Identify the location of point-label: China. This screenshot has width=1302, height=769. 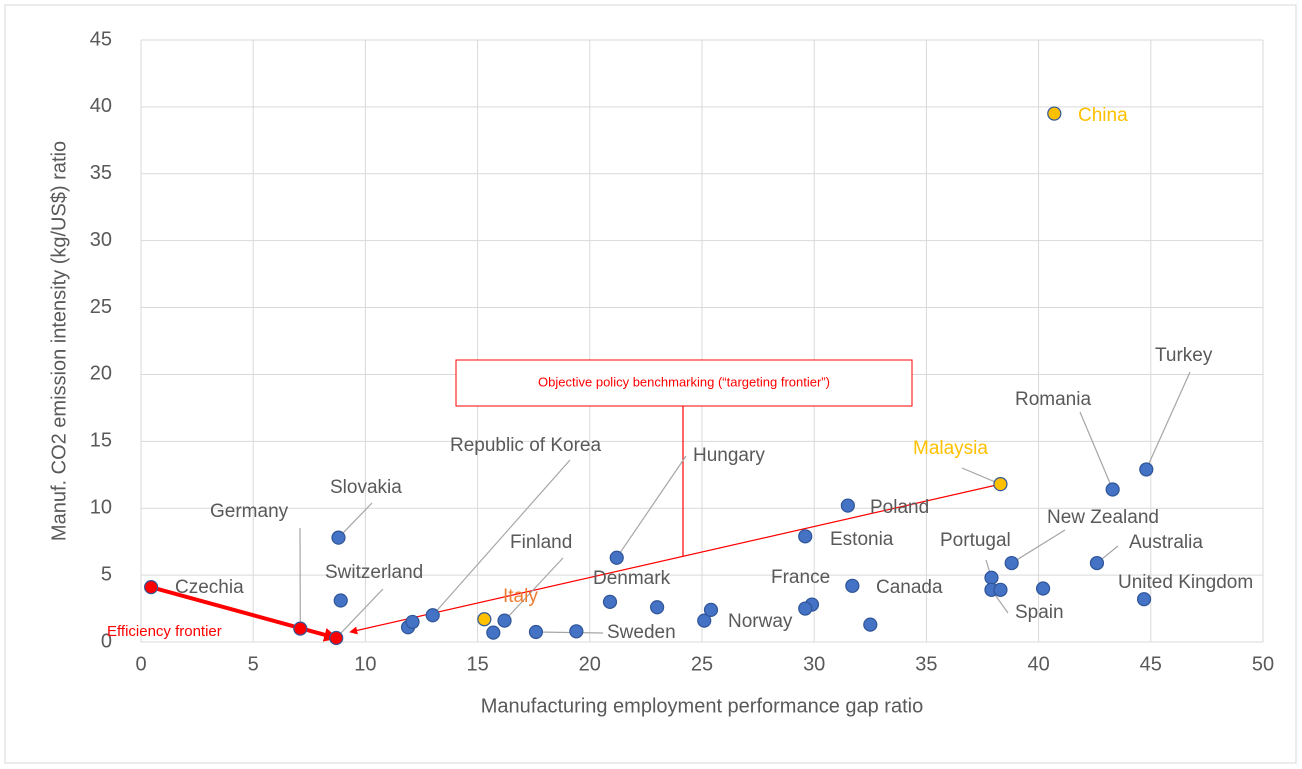
(1103, 115).